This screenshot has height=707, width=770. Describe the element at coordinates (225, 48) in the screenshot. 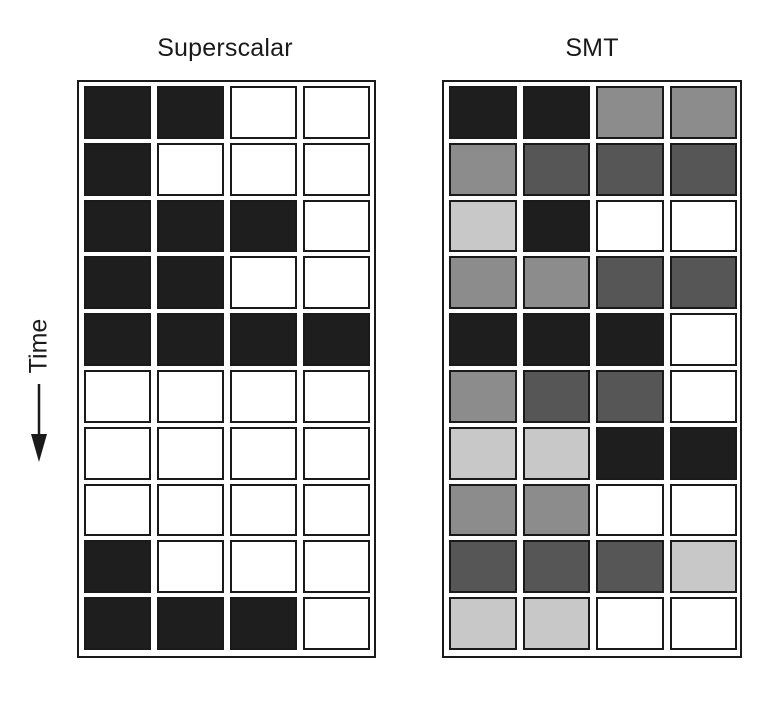

I see `superscalar-title: Superscalar` at that location.